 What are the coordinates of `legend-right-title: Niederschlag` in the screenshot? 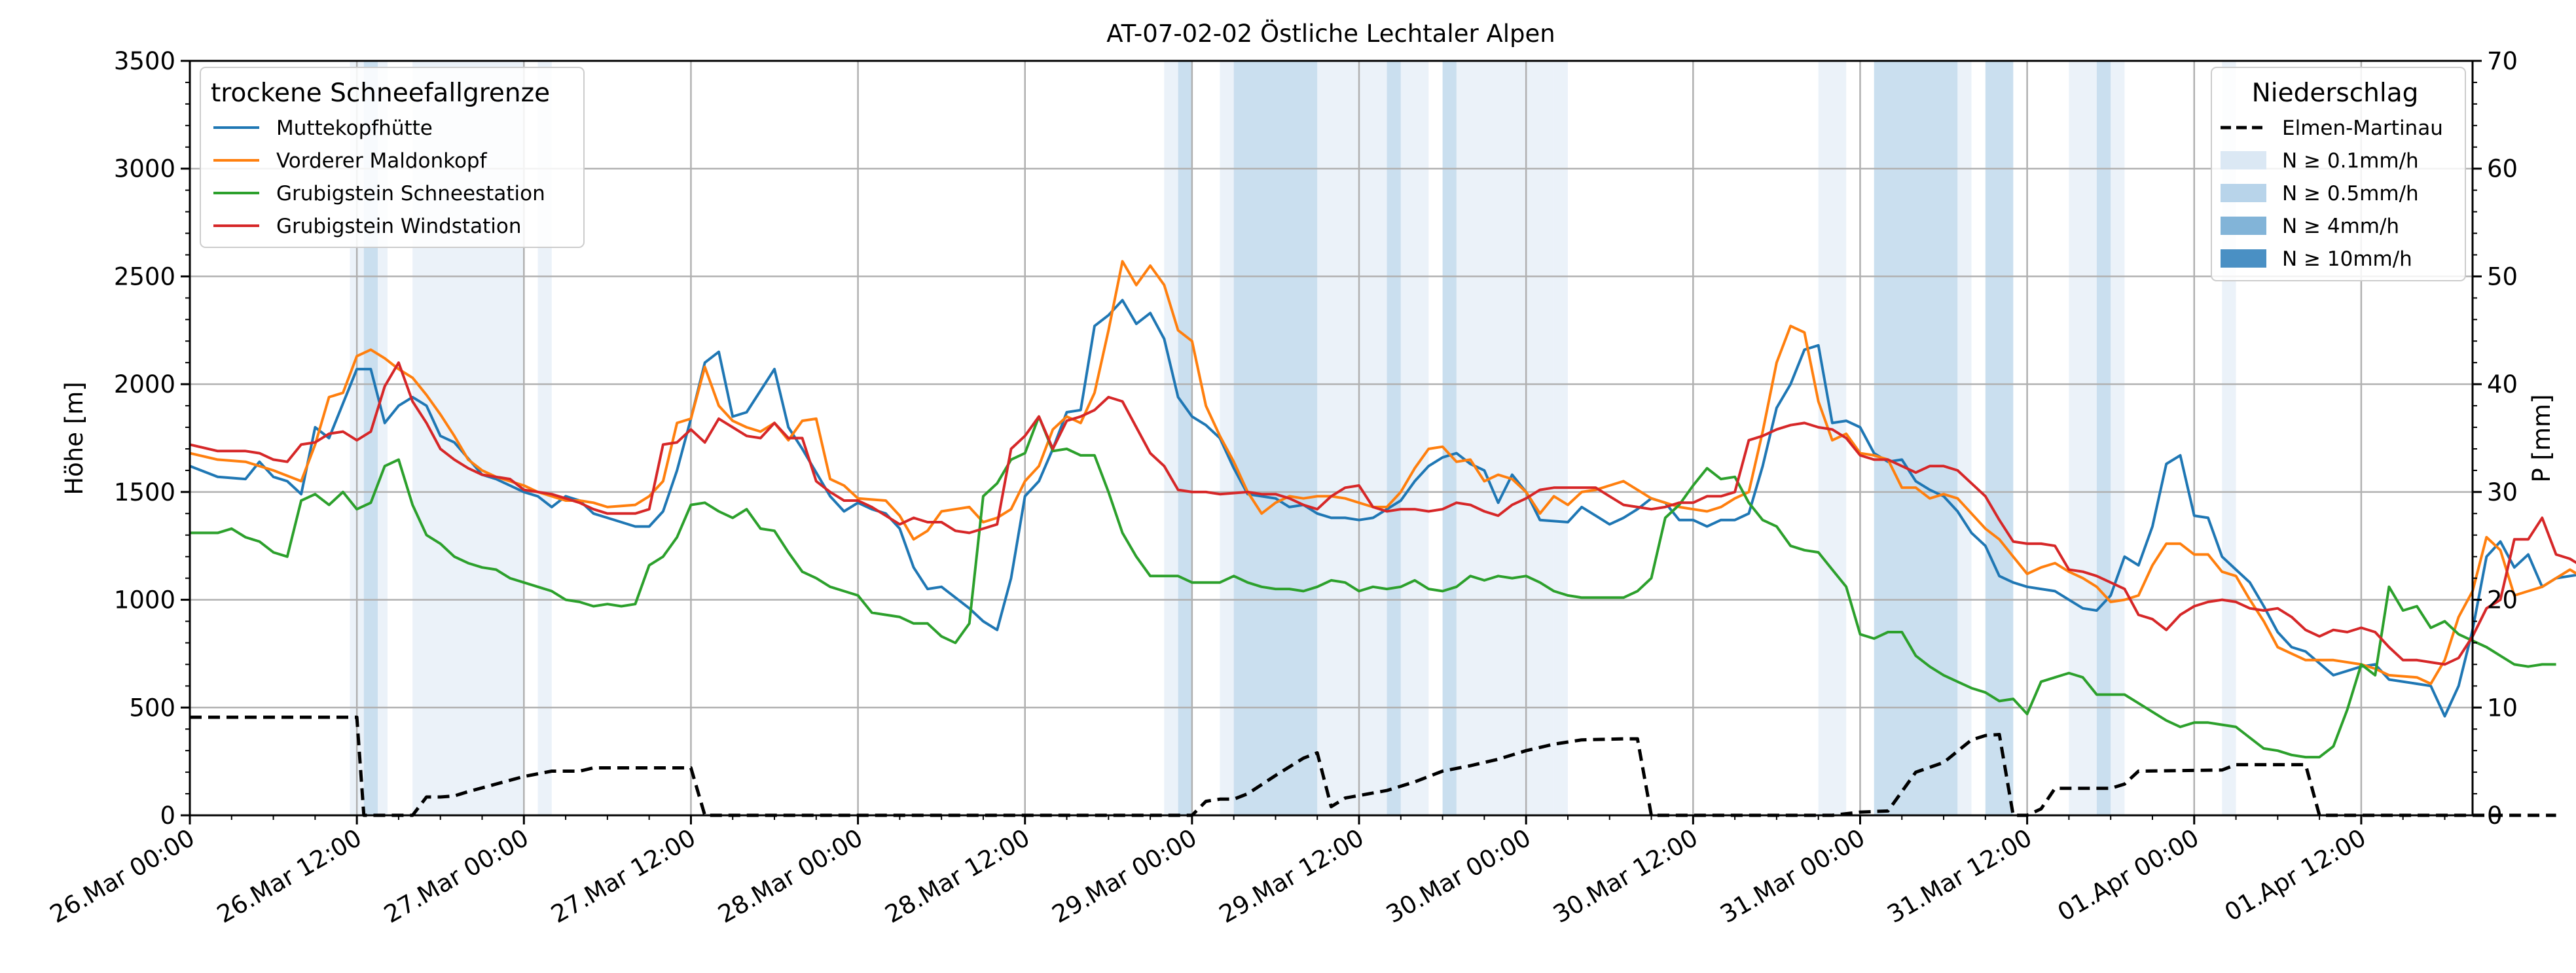 It's located at (2335, 93).